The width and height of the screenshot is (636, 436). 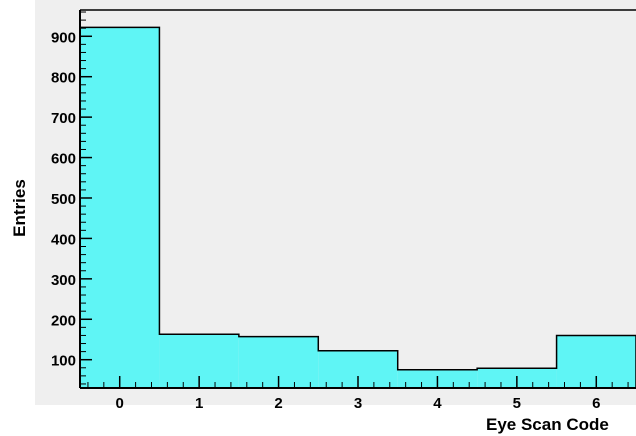 I want to click on y-tick-label: 400, so click(x=63, y=239).